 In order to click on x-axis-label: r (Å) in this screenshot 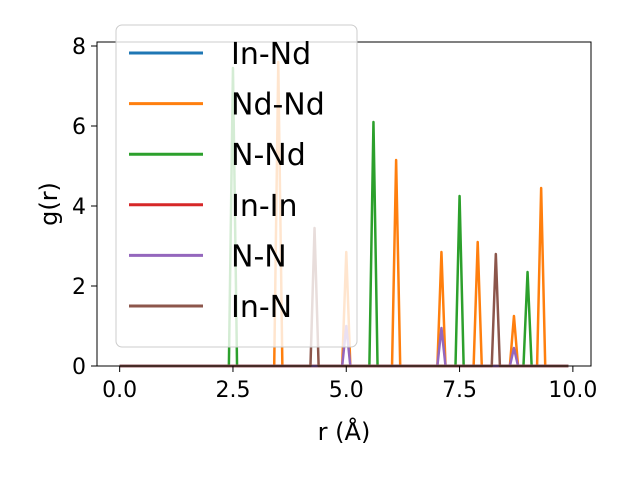, I will do `click(344, 431)`.